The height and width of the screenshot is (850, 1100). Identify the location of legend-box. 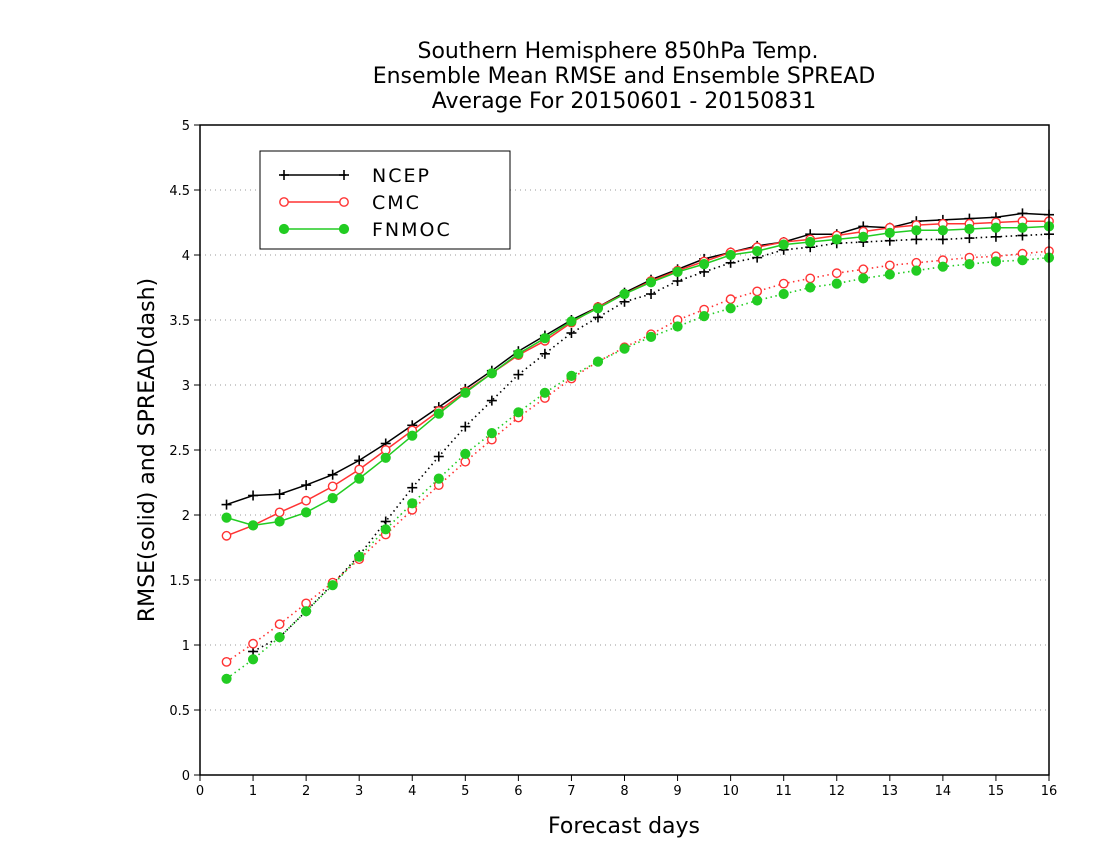
(385, 200).